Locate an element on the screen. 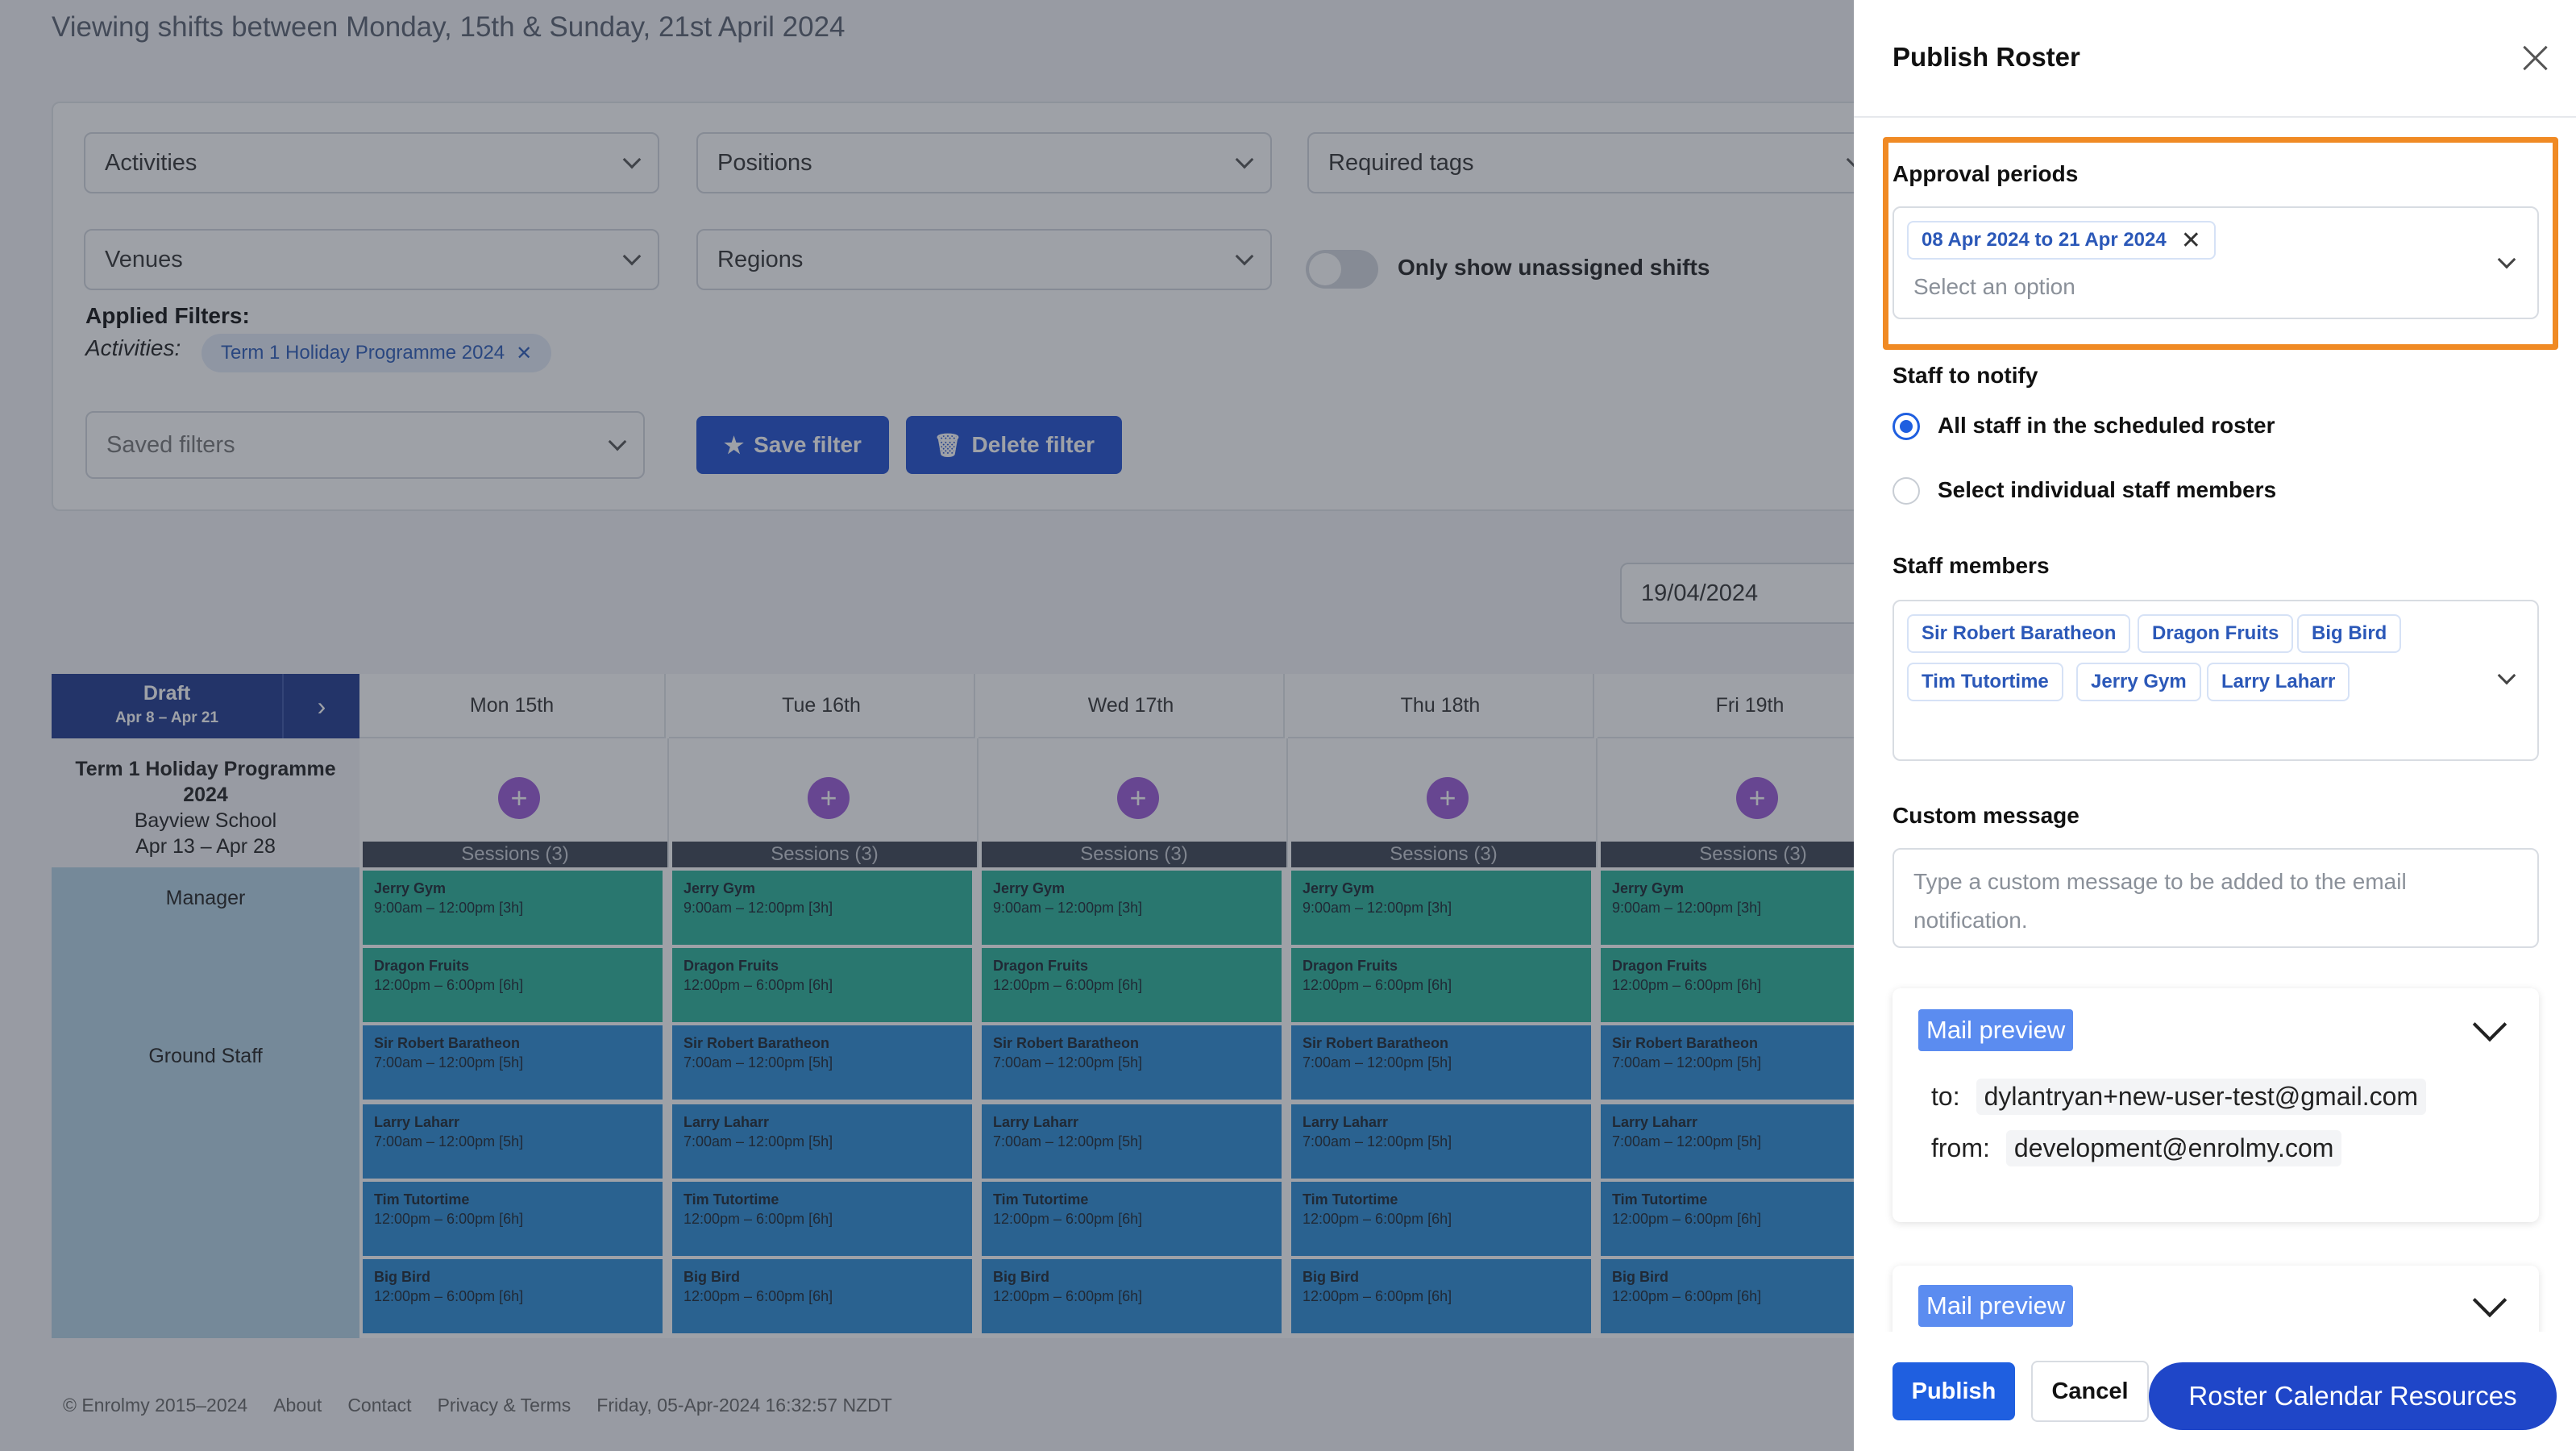 This screenshot has width=2576, height=1451. radio-all-staff-label: All staff in the scheduled roster is located at coordinates (2106, 425).